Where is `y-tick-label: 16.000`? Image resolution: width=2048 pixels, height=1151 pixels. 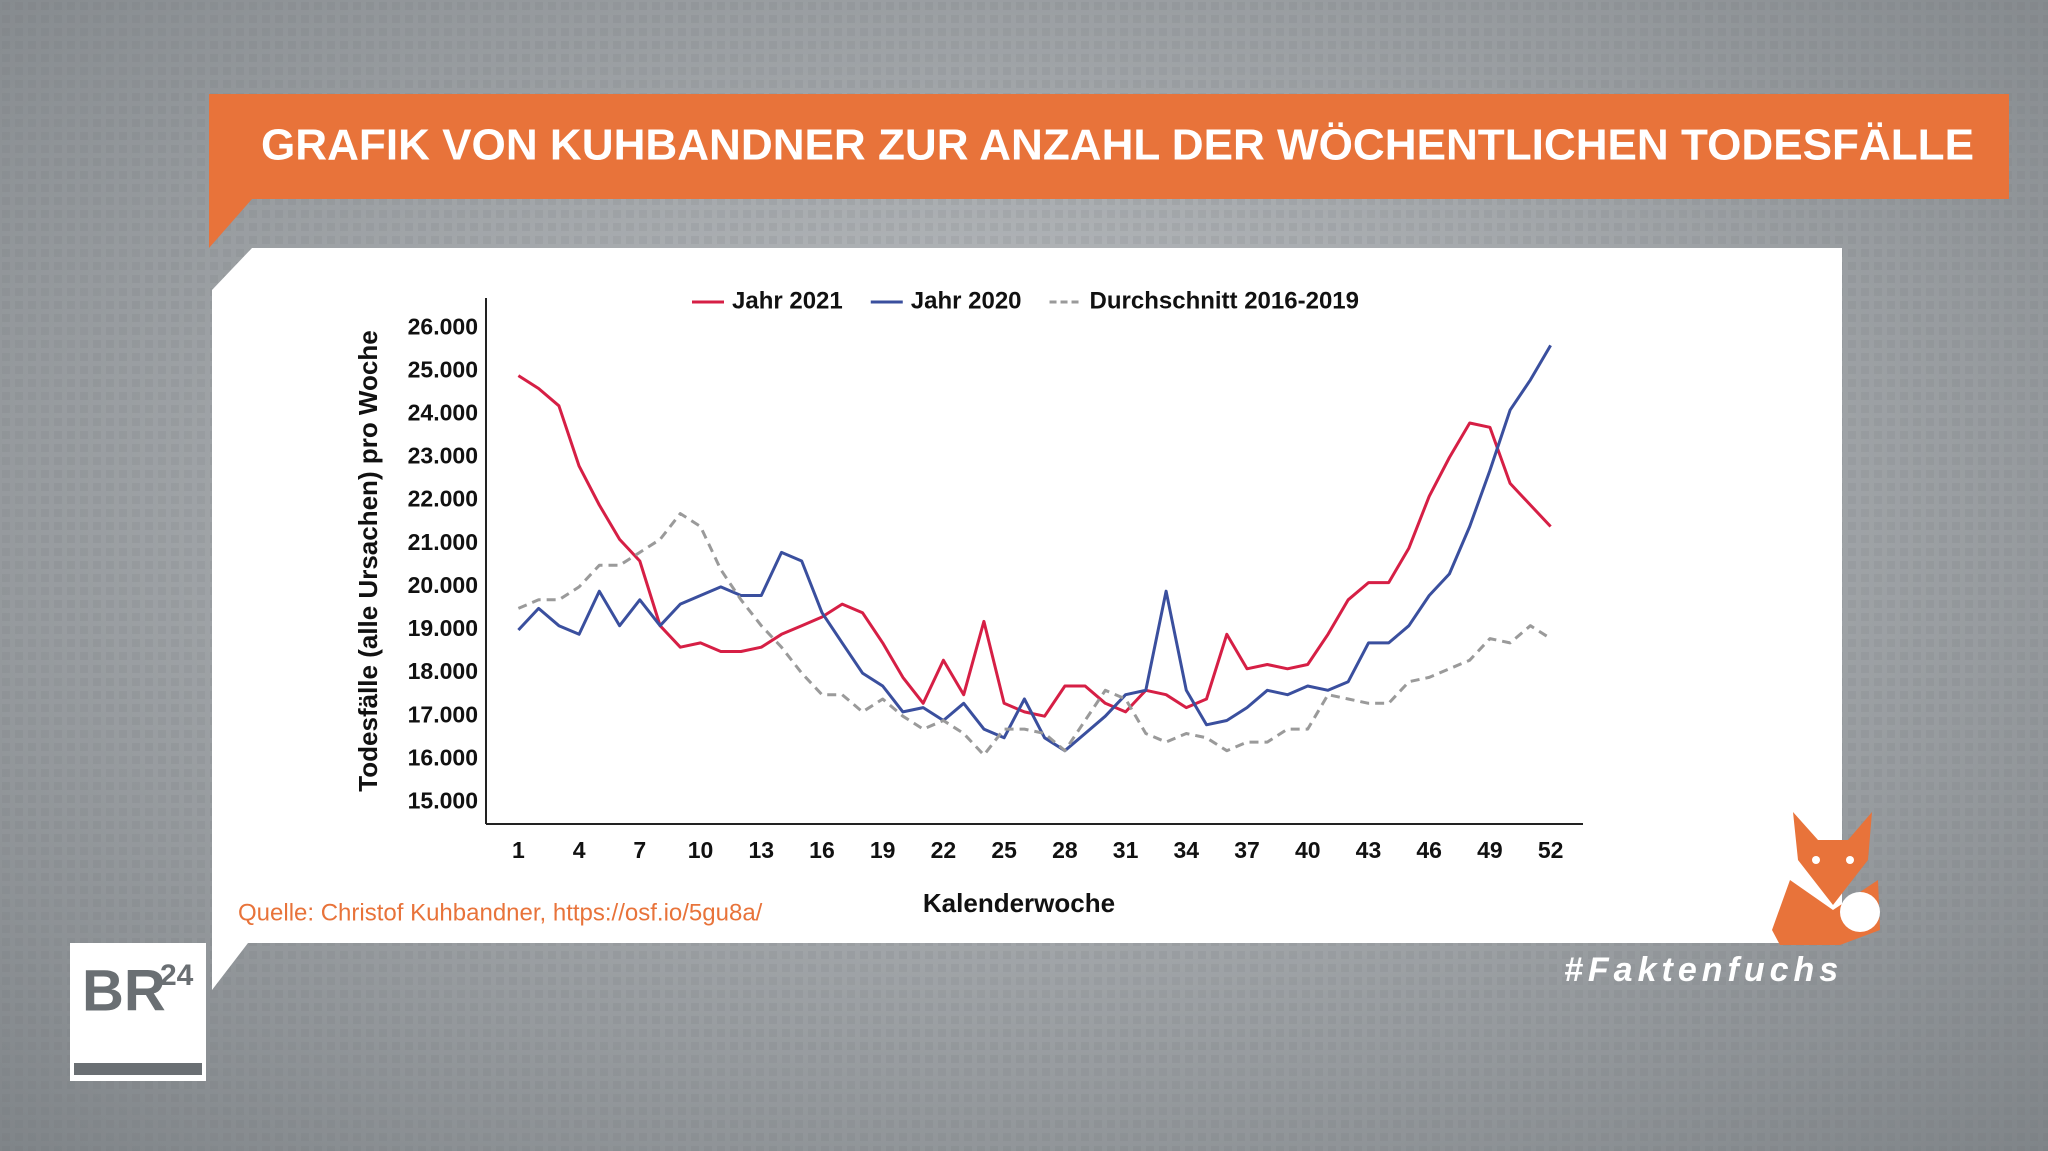
y-tick-label: 16.000 is located at coordinates (443, 757).